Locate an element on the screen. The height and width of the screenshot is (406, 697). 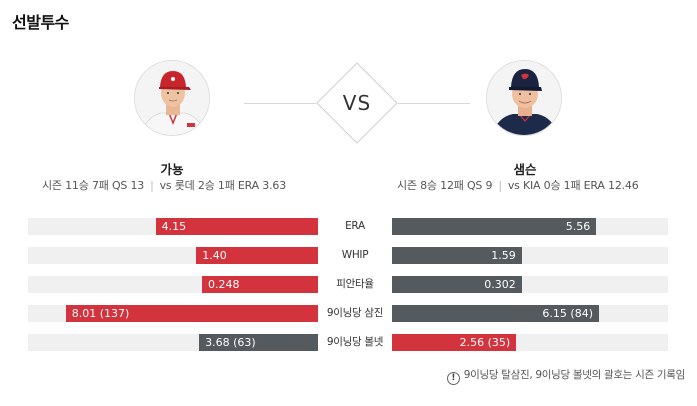
stat-bar-right: 0.302 is located at coordinates (457, 284).